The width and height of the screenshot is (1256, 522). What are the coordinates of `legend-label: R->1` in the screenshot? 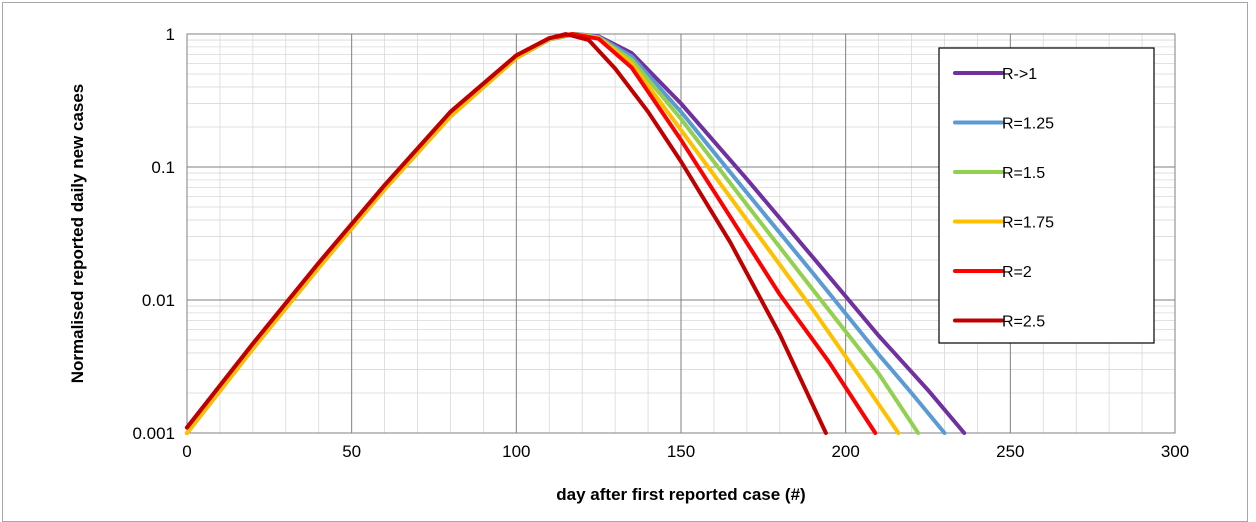 It's located at (1019, 74).